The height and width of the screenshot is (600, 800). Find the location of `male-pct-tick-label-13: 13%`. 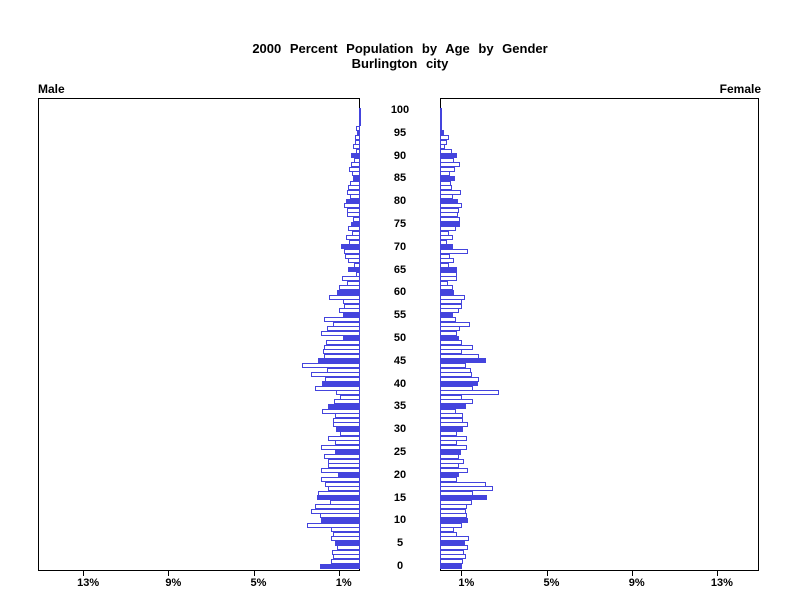

male-pct-tick-label-13: 13% is located at coordinates (88, 583).